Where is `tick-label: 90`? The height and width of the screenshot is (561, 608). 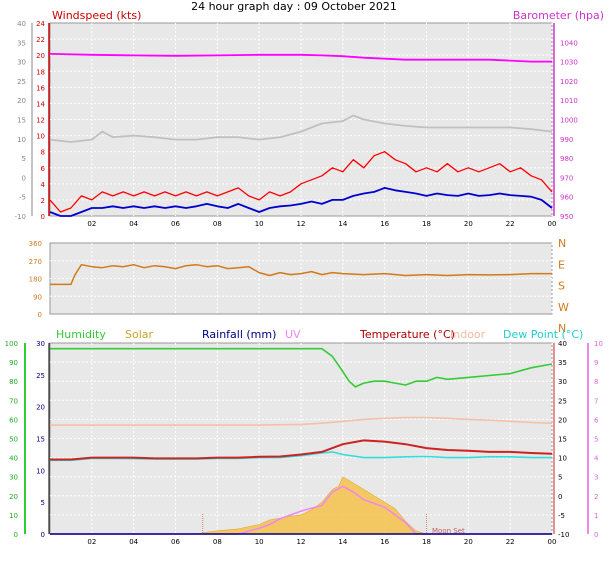
tick-label: 90 is located at coordinates (13, 363).